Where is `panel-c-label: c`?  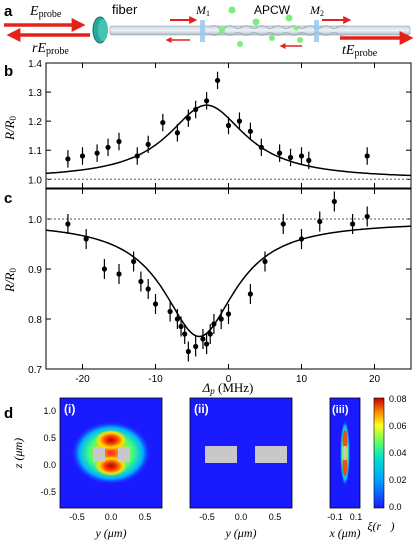
panel-c-label: c is located at coordinates (8, 198).